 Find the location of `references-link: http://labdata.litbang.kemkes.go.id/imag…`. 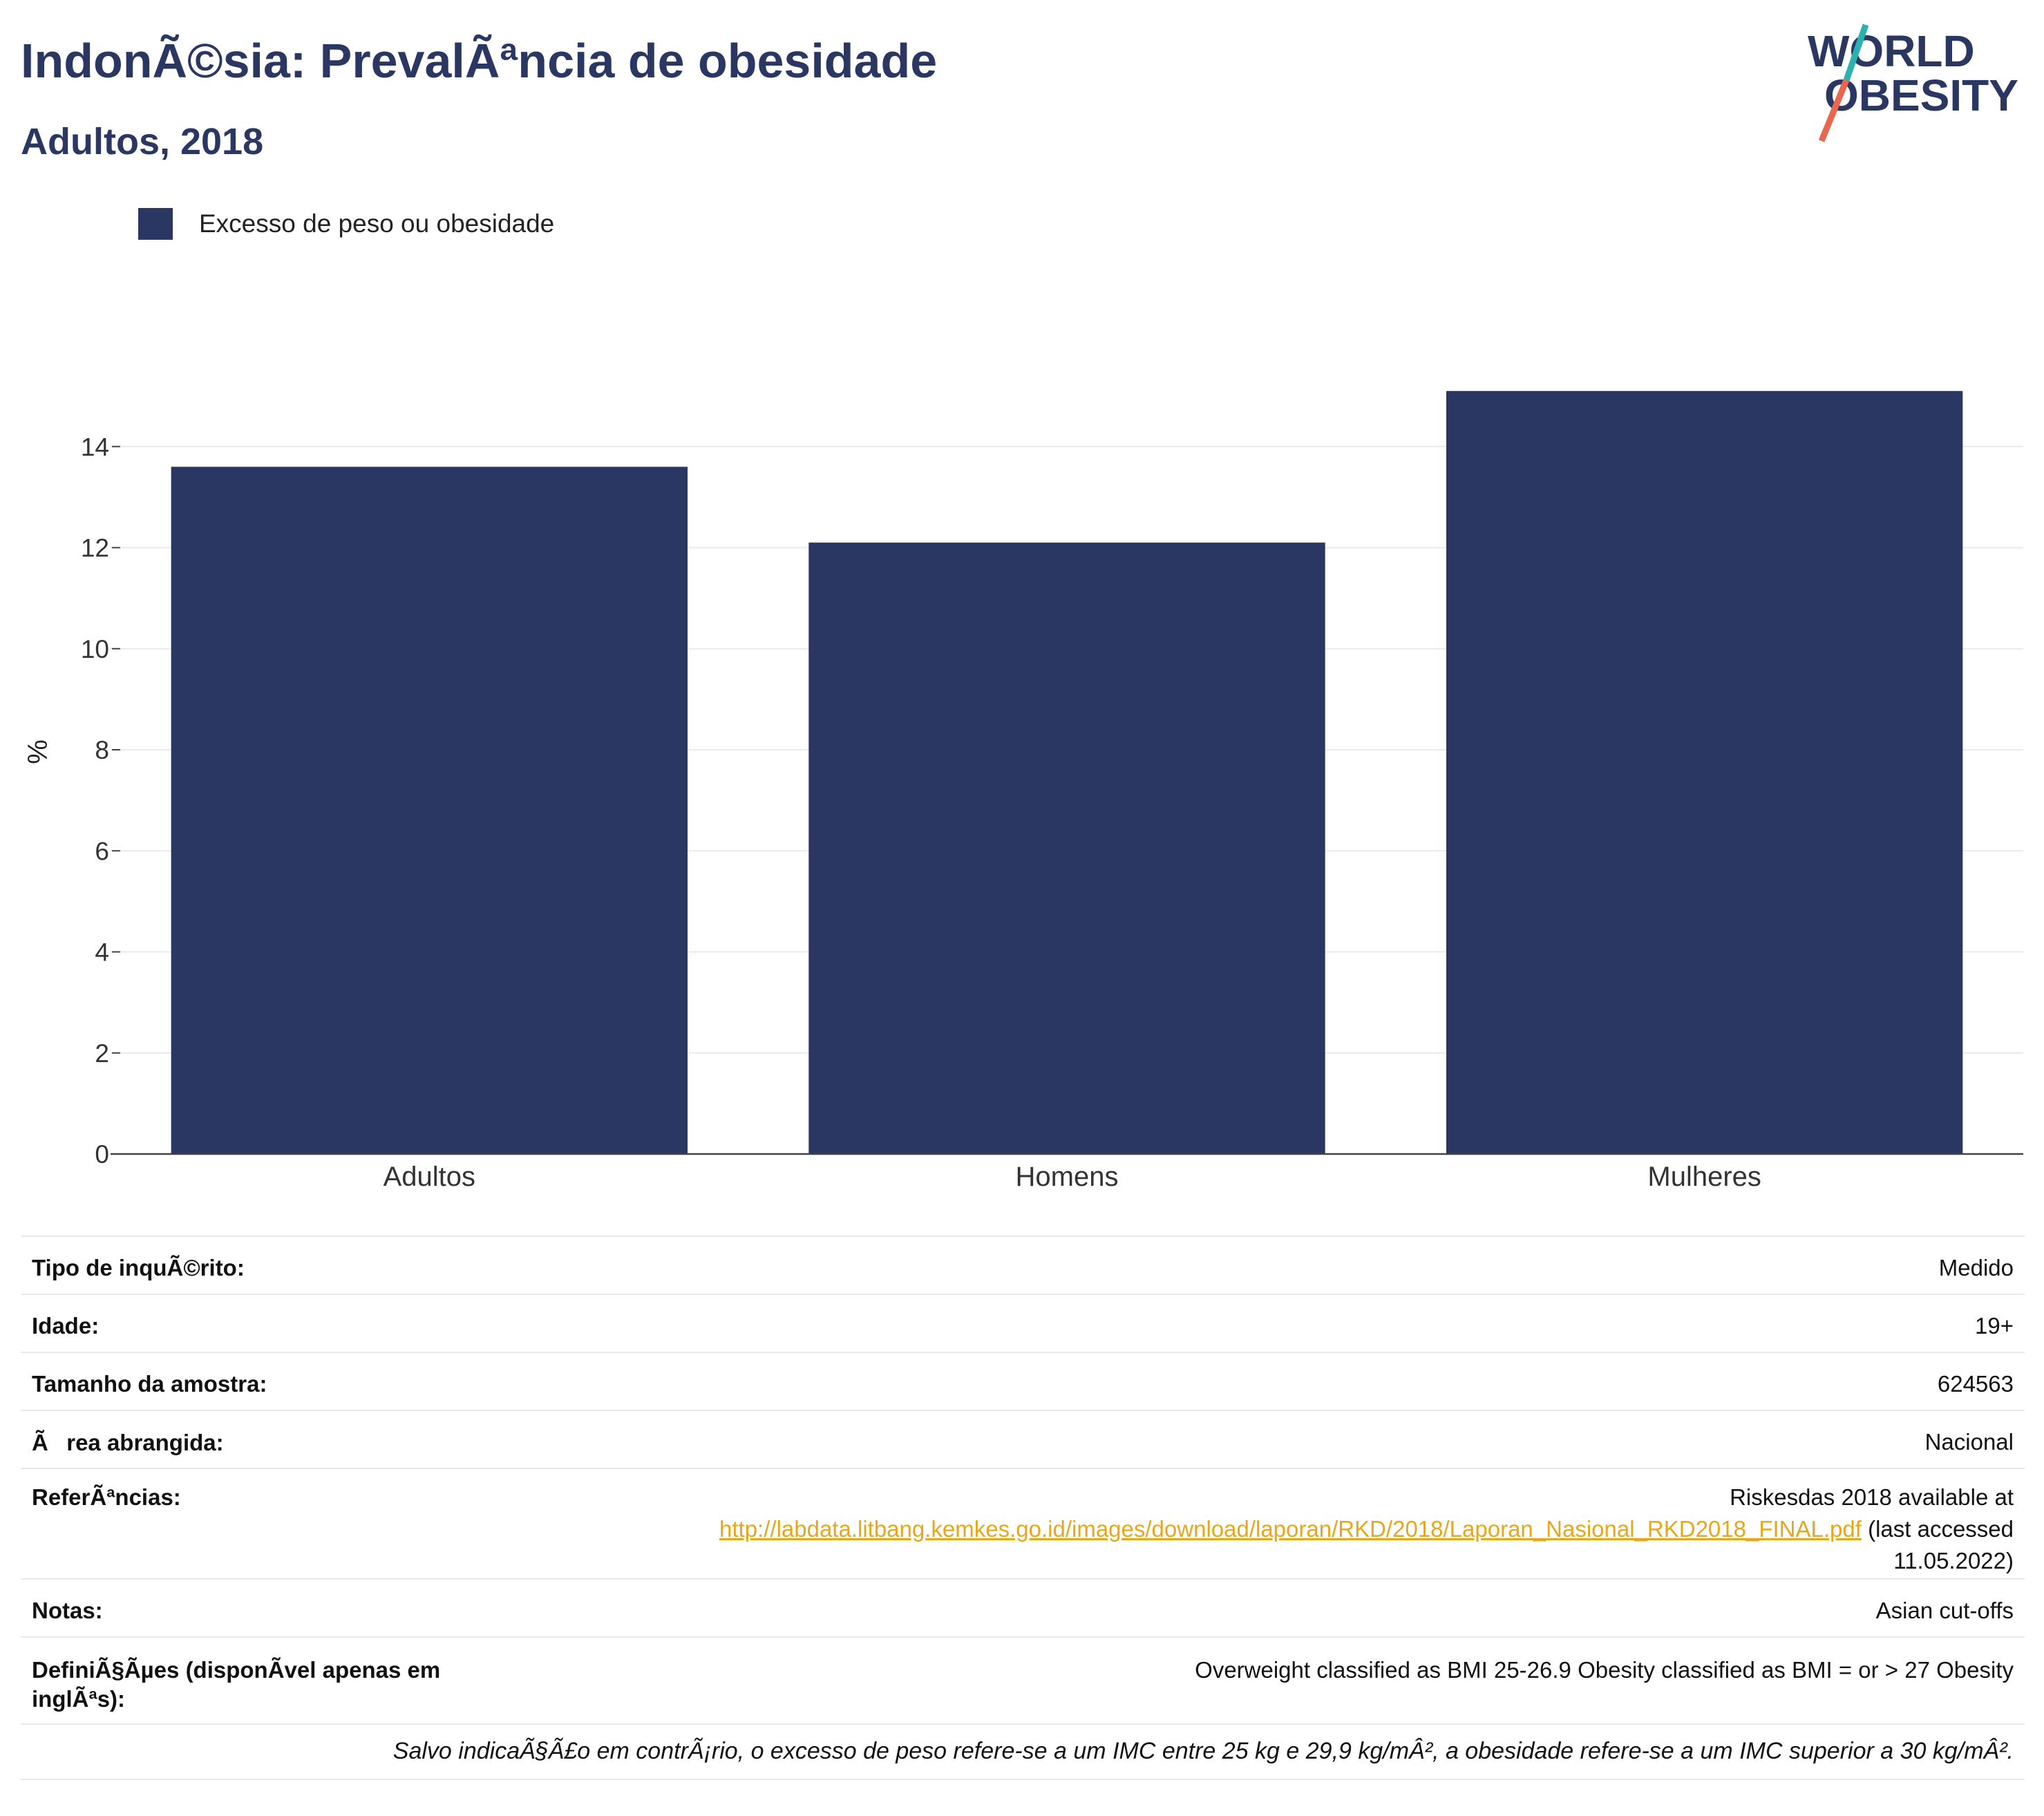

references-link: http://labdata.litbang.kemkes.go.id/imag… is located at coordinates (1290, 1529).